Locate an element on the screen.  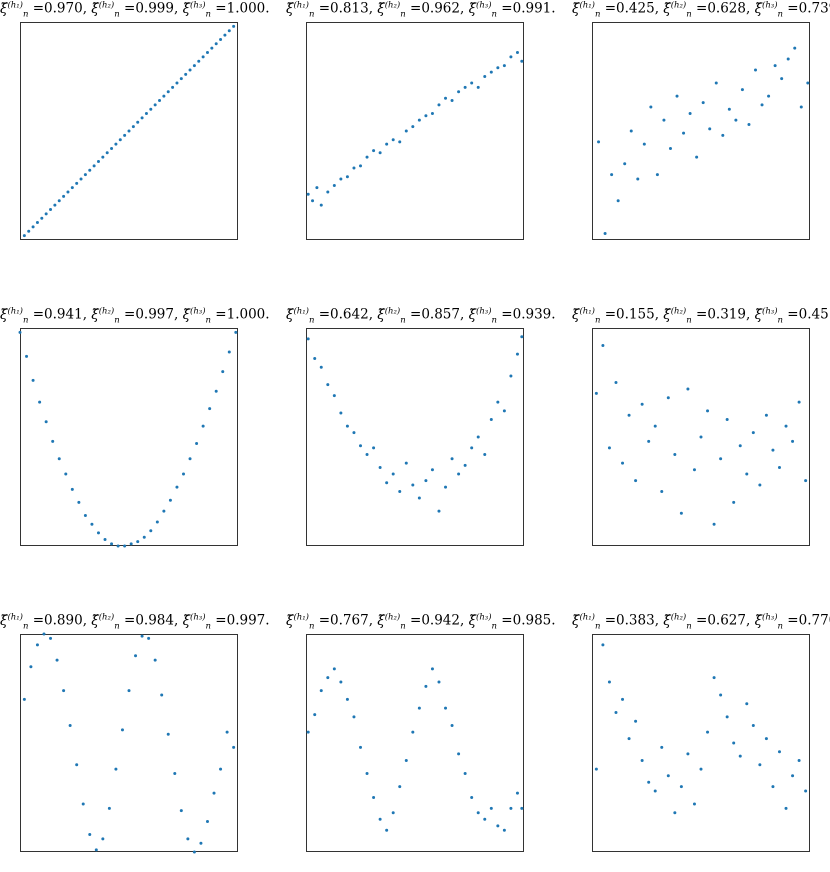
title-value: =0.627, is located at coordinates (723, 620).